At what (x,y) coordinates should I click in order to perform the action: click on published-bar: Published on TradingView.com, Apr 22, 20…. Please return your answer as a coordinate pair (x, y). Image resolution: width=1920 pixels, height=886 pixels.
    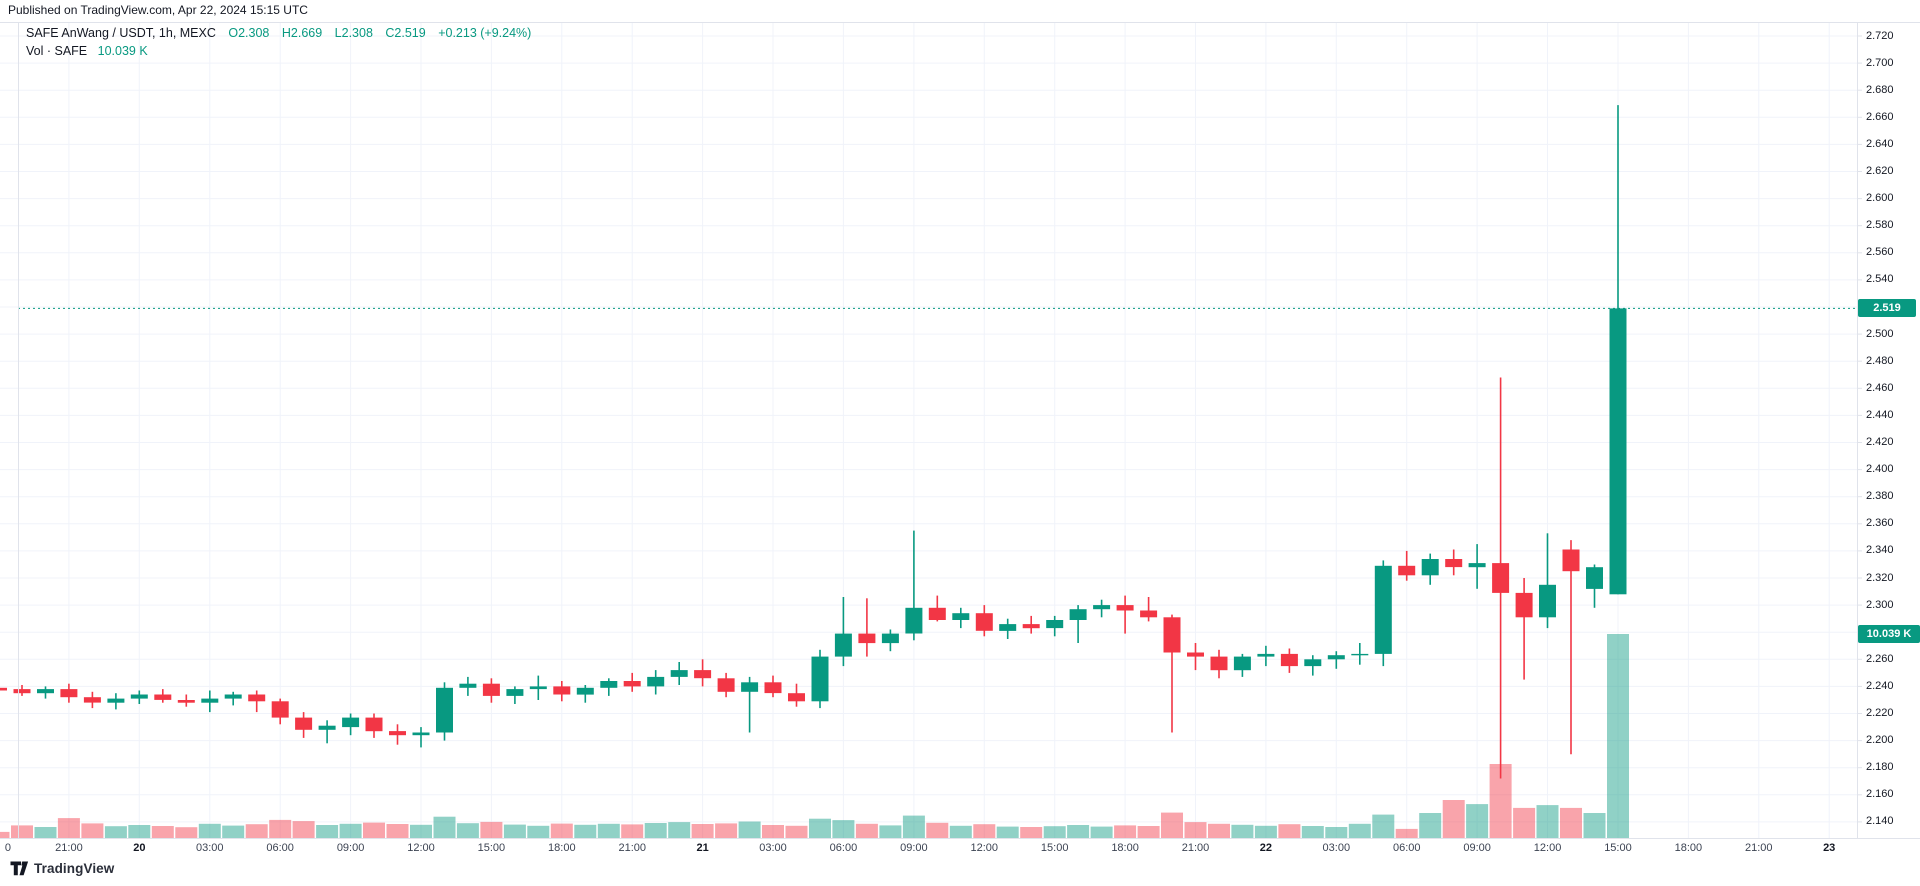
    Looking at the image, I should click on (158, 10).